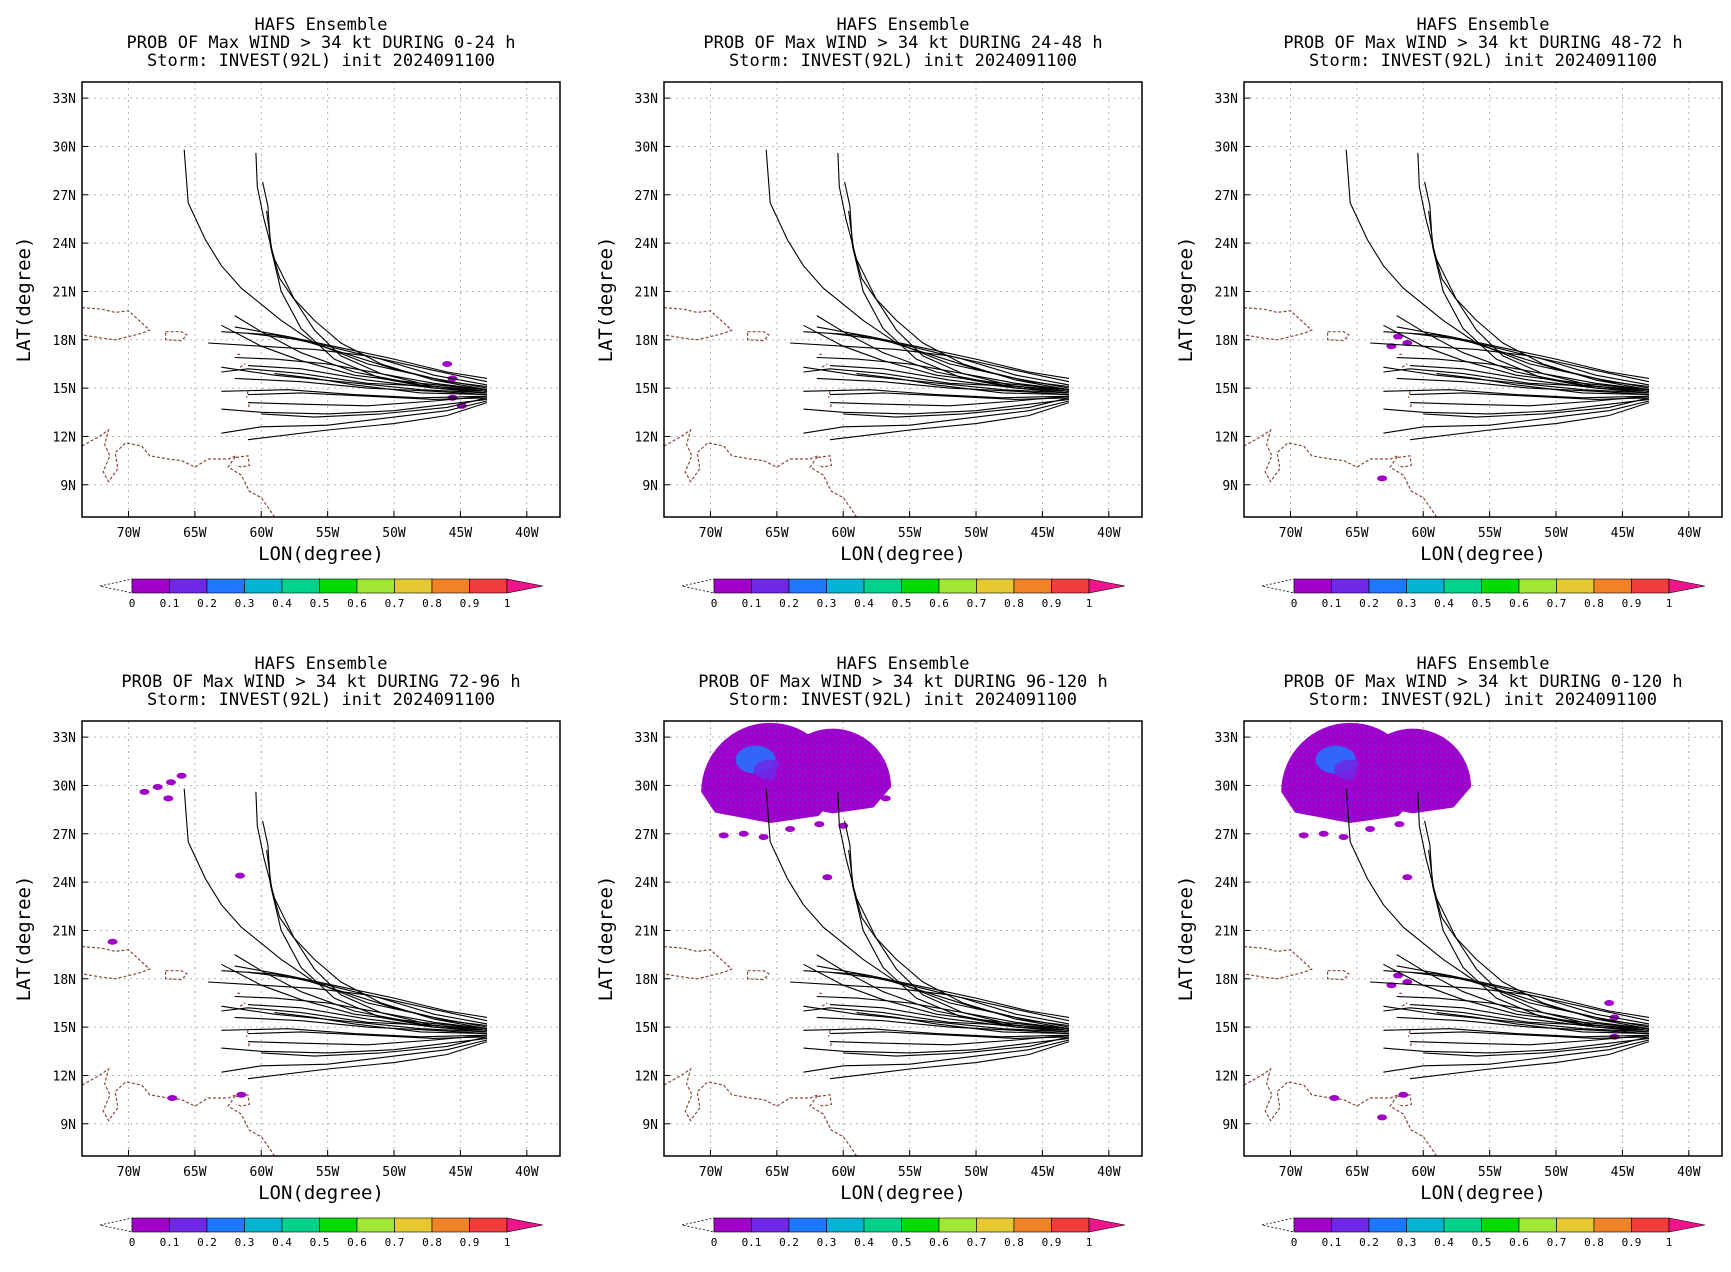 The image size is (1731, 1272). I want to click on panel-title-model: HAFS Ensemble, so click(320, 25).